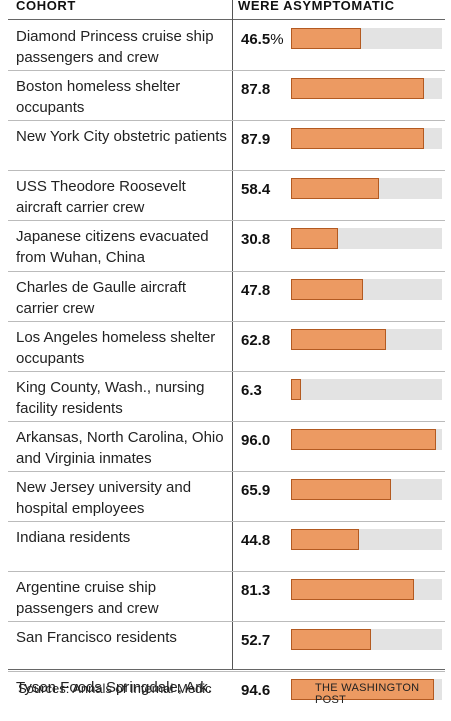 This screenshot has width=451, height=721. What do you see at coordinates (316, 6) in the screenshot?
I see `asymptomatic-column-header: WERE ASYMPTOMATIC` at bounding box center [316, 6].